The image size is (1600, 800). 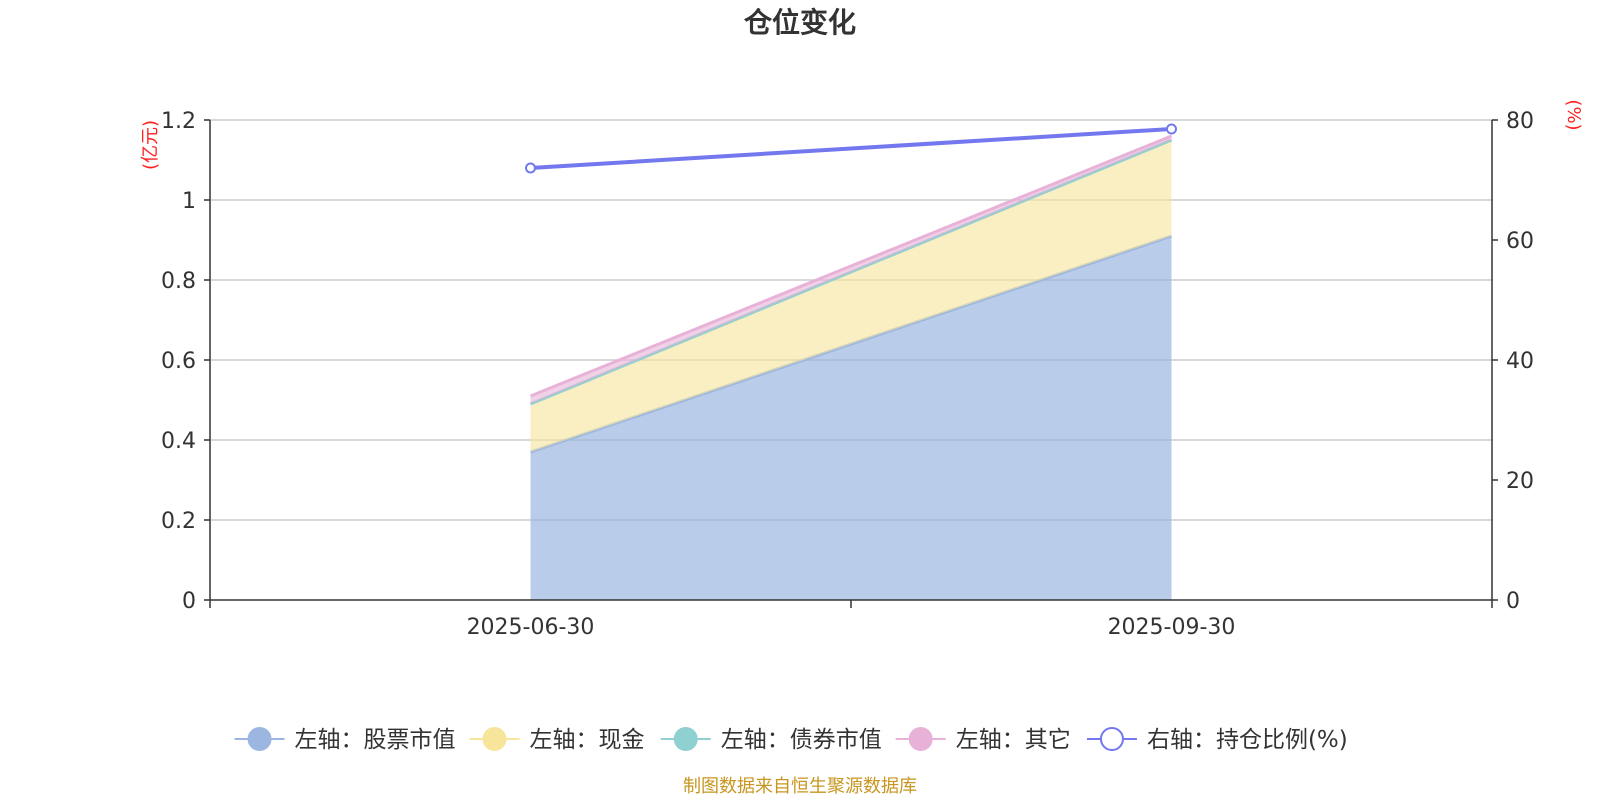 I want to click on right-tick-label: 0, so click(x=1513, y=601).